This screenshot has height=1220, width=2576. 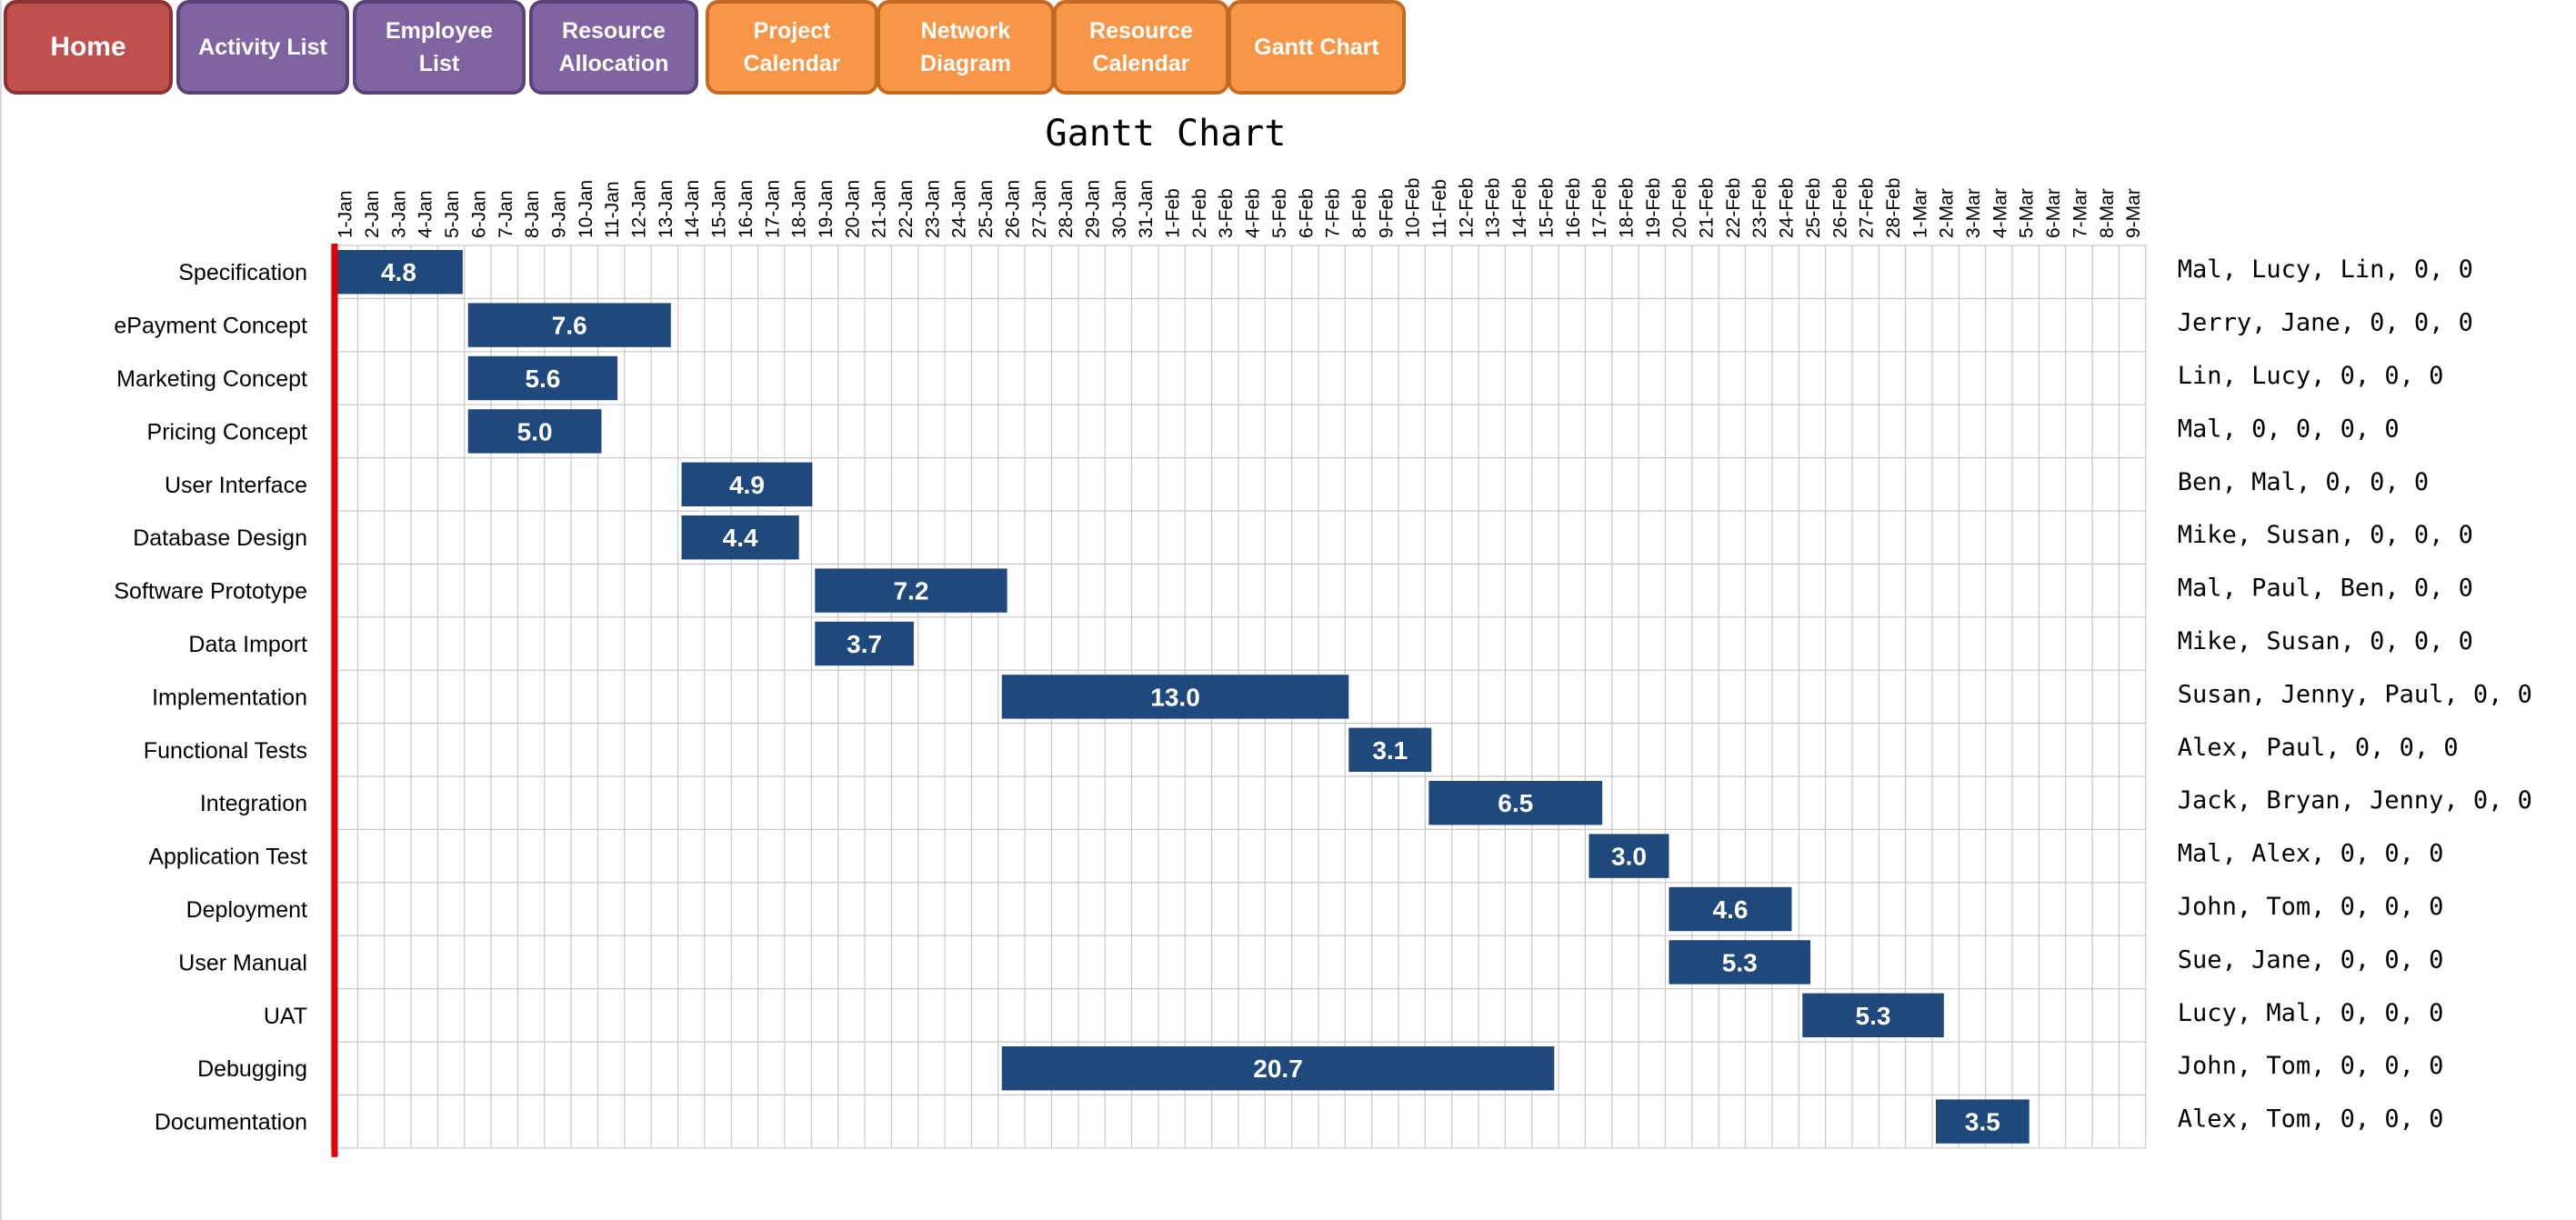 I want to click on resource-label: John, Tom, 0, 0, 0, so click(x=2311, y=907).